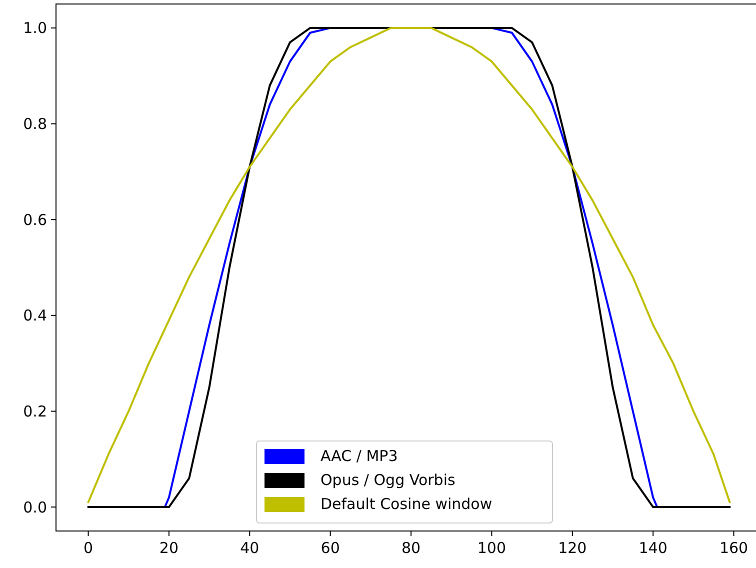 The width and height of the screenshot is (756, 568). Describe the element at coordinates (572, 548) in the screenshot. I see `x-tick-label: 120` at that location.